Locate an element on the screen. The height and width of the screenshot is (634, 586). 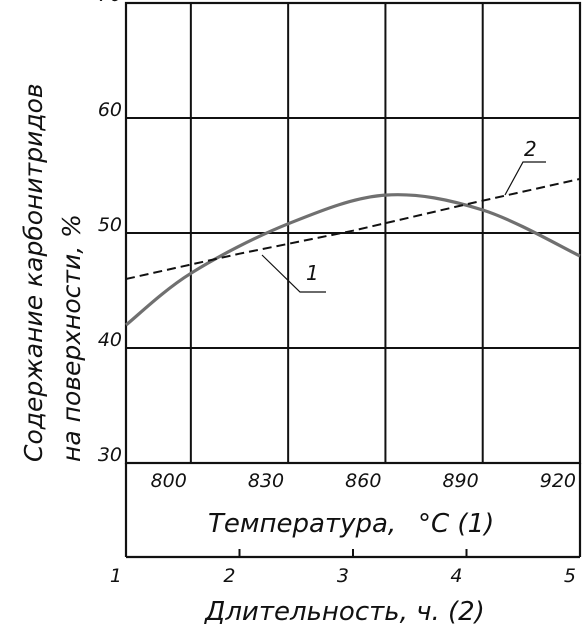
duration-tick-label: 2 is located at coordinates (229, 576).